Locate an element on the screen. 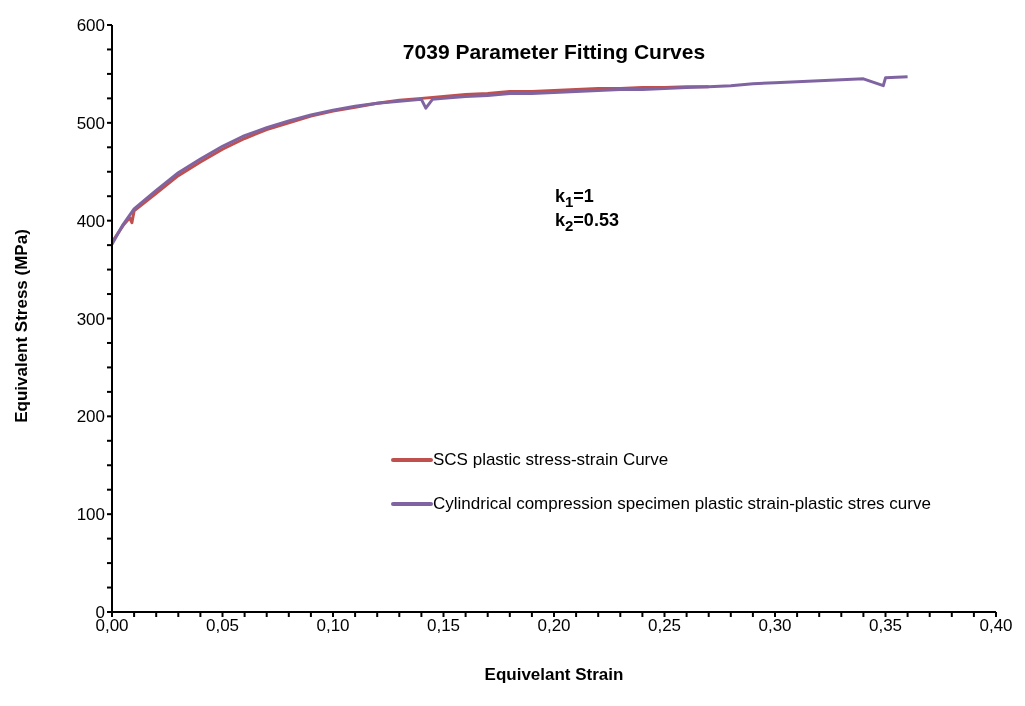  text: 7039 Parameter Fitting Curves is located at coordinates (554, 52).